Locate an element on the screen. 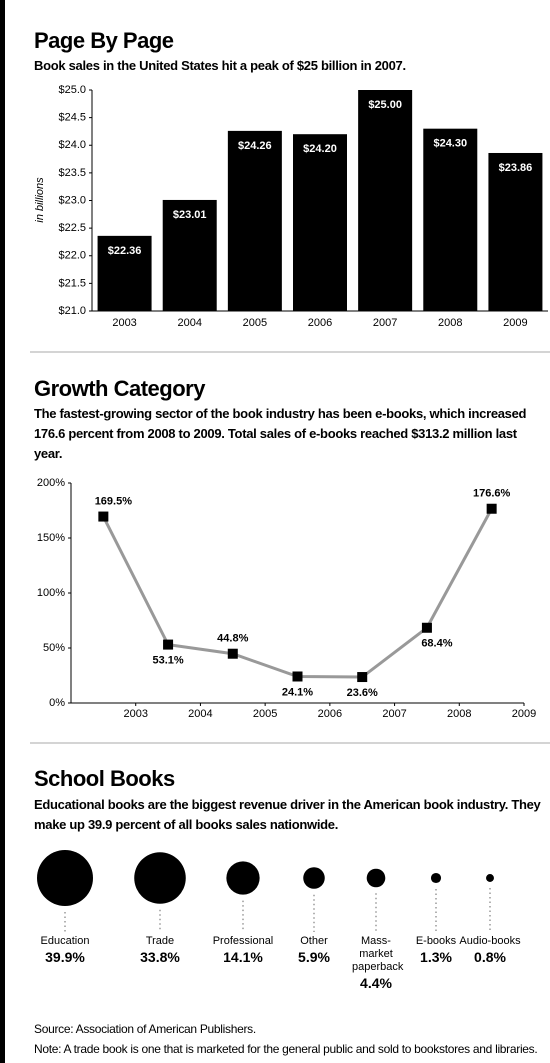 This screenshot has width=550, height=1063. chart-title: School Books is located at coordinates (104, 778).